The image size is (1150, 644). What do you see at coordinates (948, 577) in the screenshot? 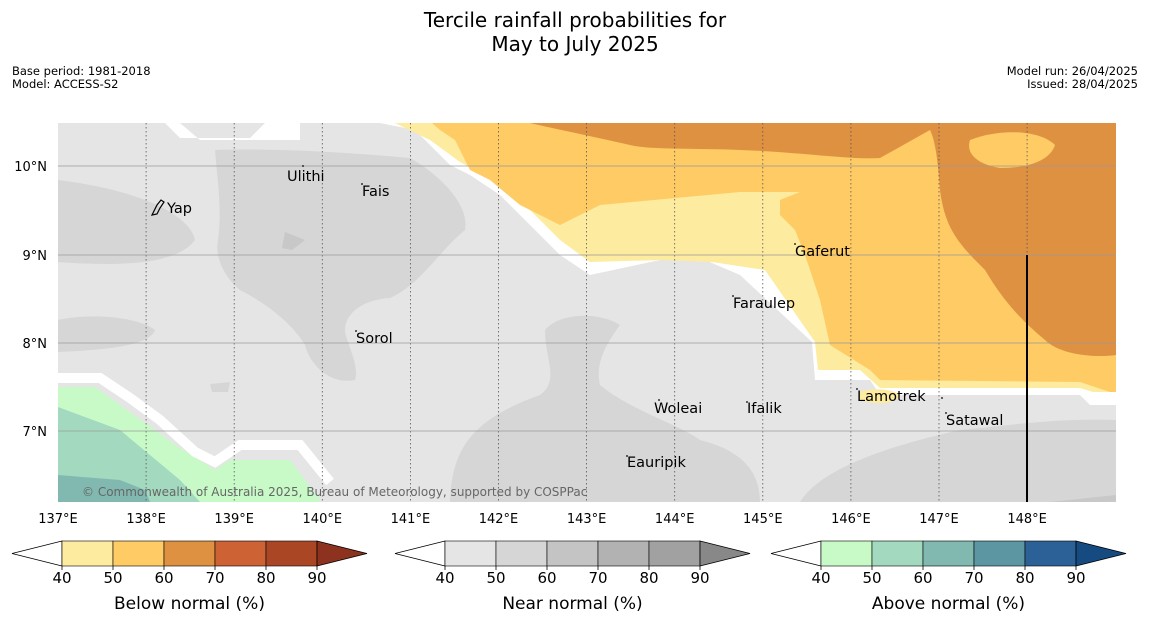
I see `colorbar-above: 40 50 60 70 80 90 Above normal (%)` at bounding box center [948, 577].